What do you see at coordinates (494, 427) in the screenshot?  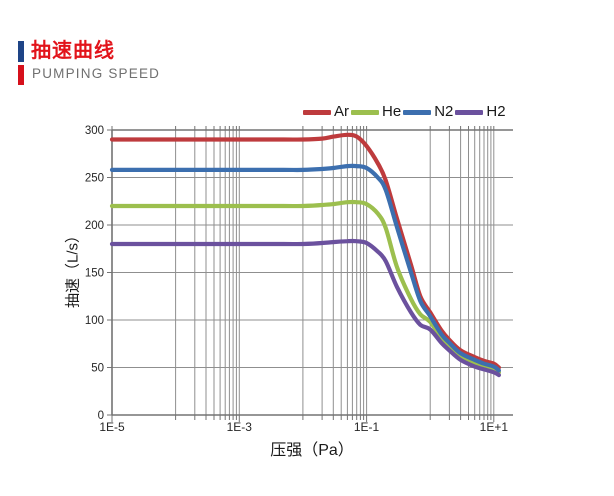 I see `x-tick-label: 1E+1` at bounding box center [494, 427].